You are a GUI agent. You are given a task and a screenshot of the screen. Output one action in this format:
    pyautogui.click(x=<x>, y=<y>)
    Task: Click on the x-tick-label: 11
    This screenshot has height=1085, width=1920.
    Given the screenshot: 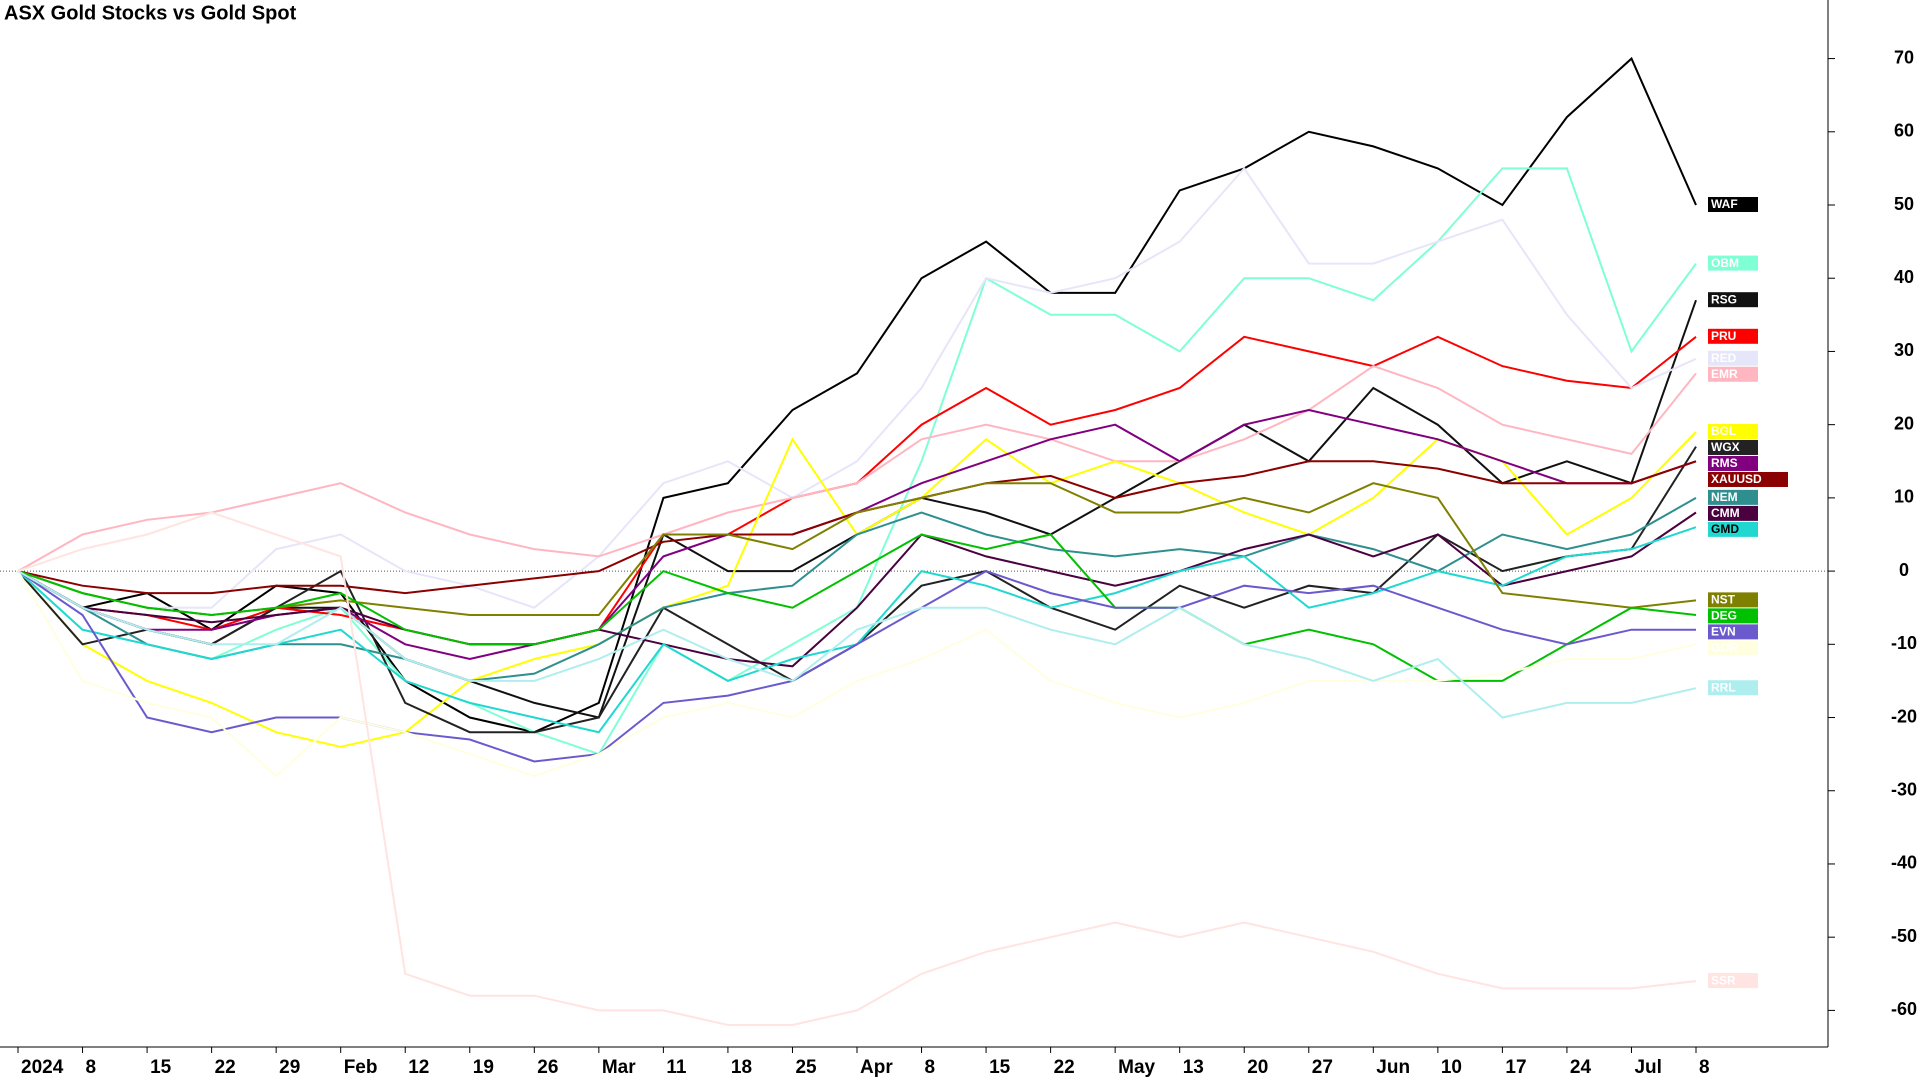 What is the action you would take?
    pyautogui.click(x=676, y=1067)
    